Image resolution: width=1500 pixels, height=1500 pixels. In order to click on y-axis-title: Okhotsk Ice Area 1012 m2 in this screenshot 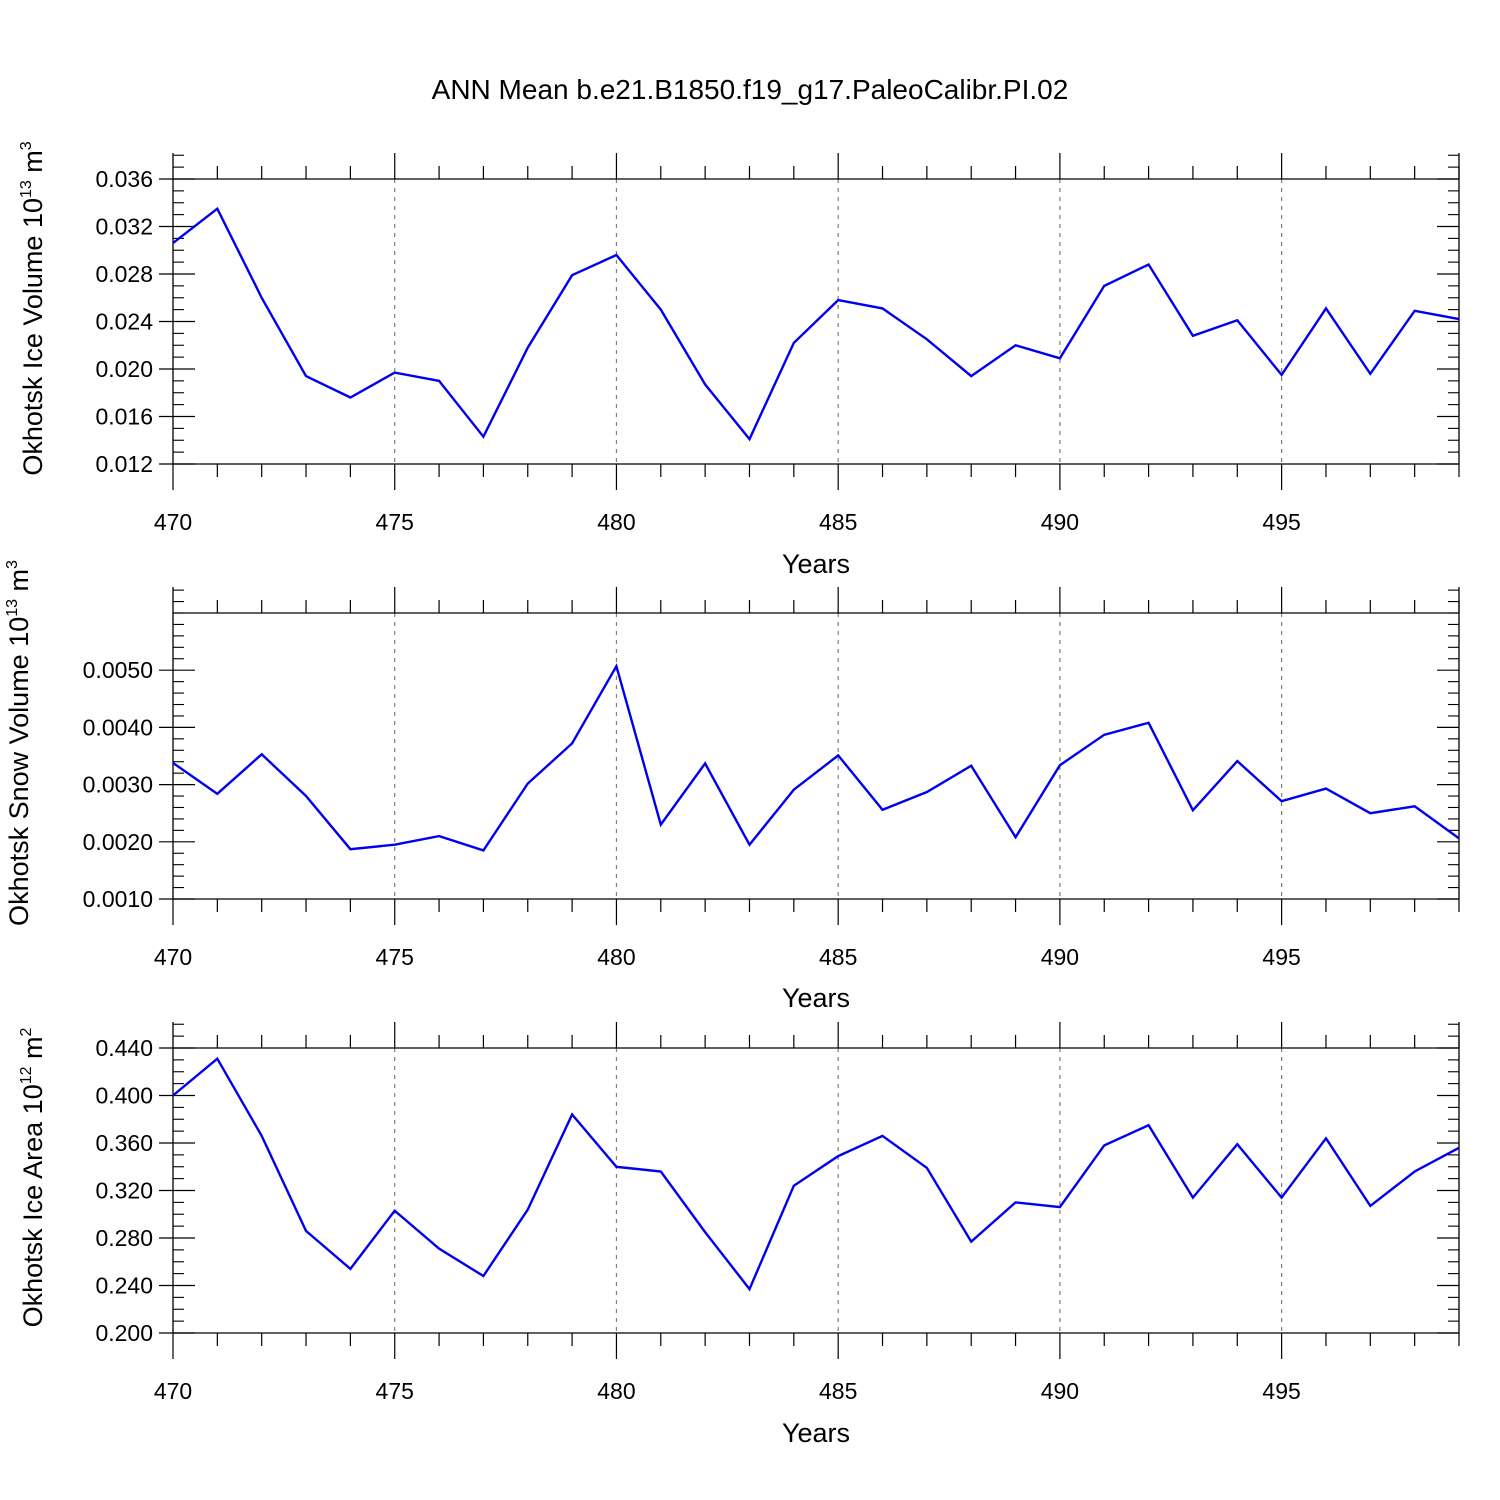, I will do `click(33, 1177)`.